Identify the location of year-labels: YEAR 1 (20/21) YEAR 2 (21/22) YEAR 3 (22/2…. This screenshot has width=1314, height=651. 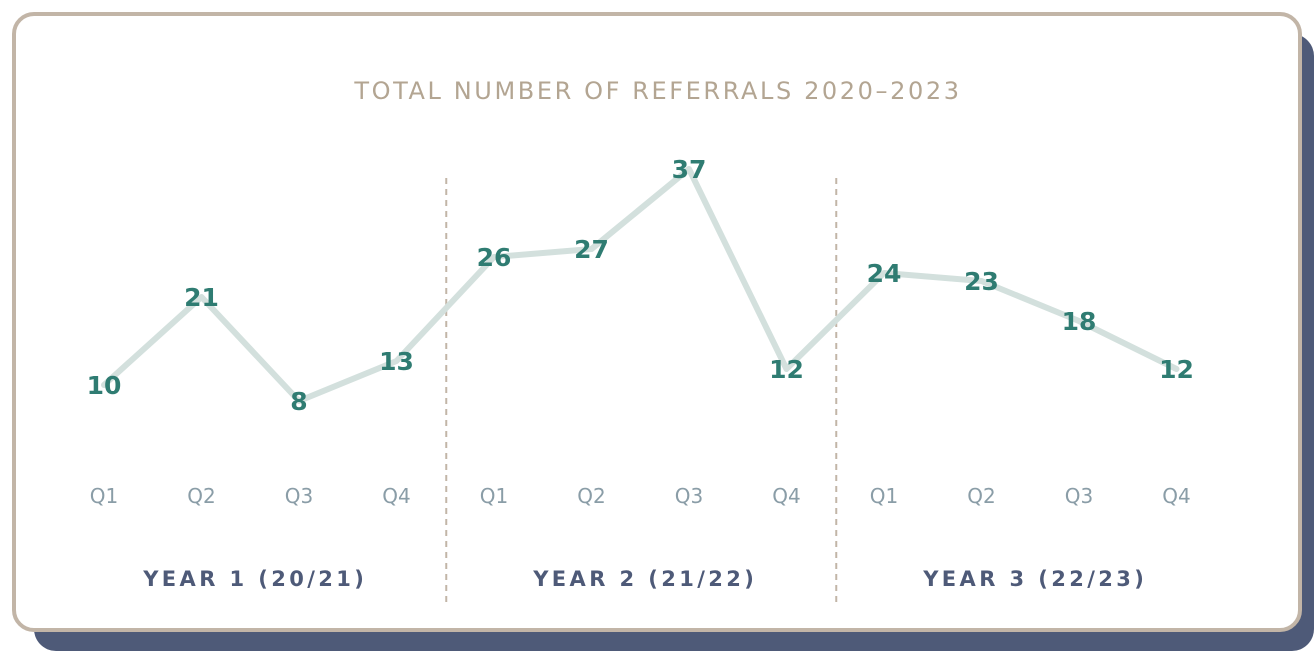
(644, 579).